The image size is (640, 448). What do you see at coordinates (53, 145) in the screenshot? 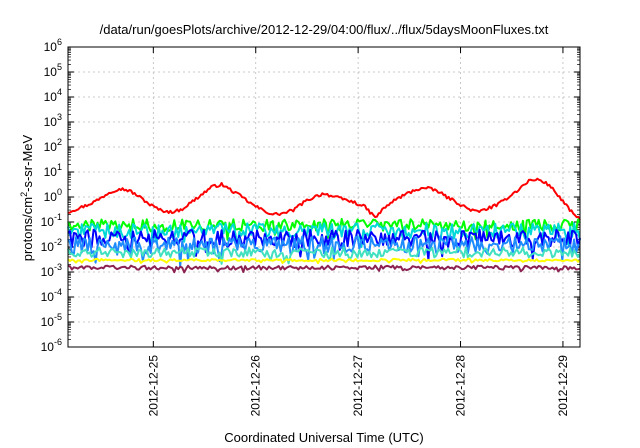
I see `y-tick-label: 10²` at bounding box center [53, 145].